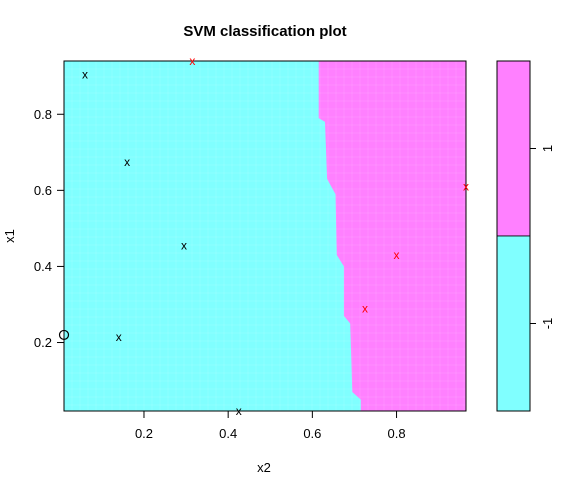 This screenshot has height=484, width=575. Describe the element at coordinates (9, 236) in the screenshot. I see `y-axis-label: x1` at that location.